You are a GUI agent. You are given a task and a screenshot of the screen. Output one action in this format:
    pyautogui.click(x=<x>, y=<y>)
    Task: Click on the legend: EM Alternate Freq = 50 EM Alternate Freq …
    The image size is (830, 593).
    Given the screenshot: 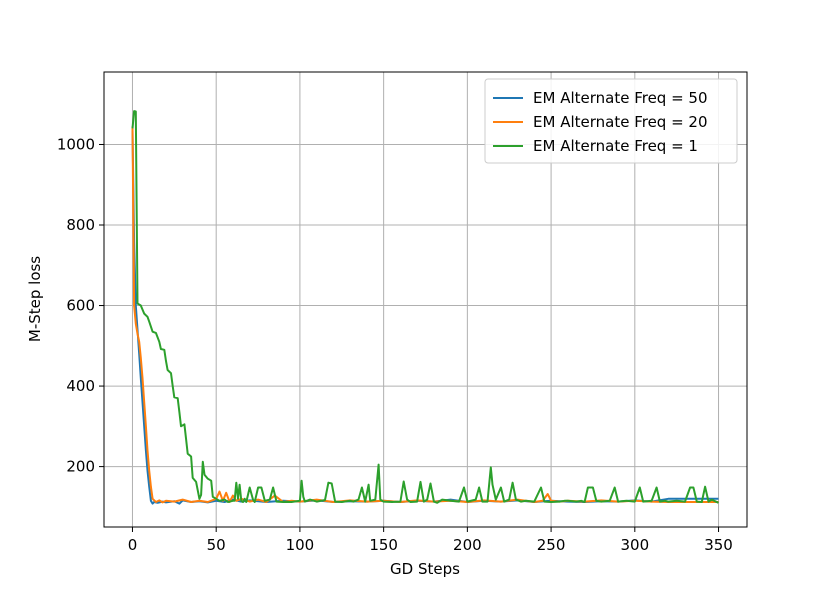 What is the action you would take?
    pyautogui.click(x=611, y=121)
    